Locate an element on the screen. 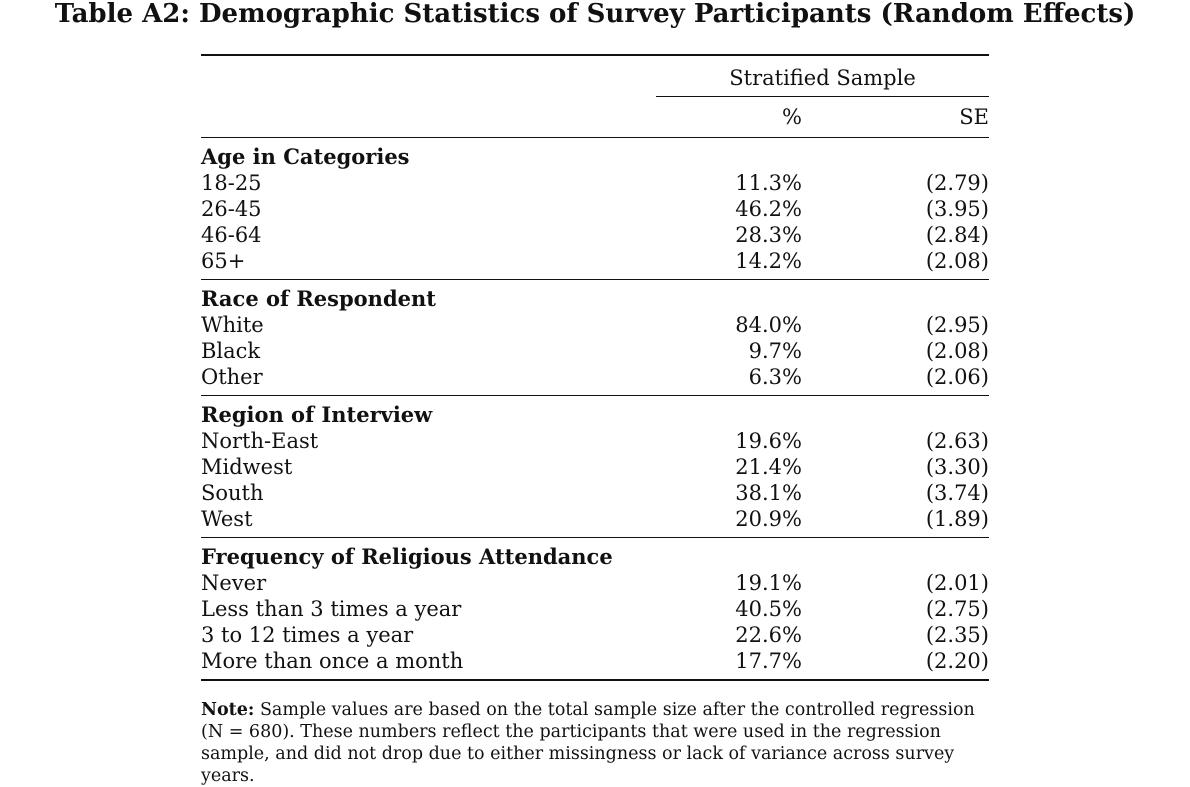 The height and width of the screenshot is (787, 1190). row-se: (2.75) is located at coordinates (957, 609).